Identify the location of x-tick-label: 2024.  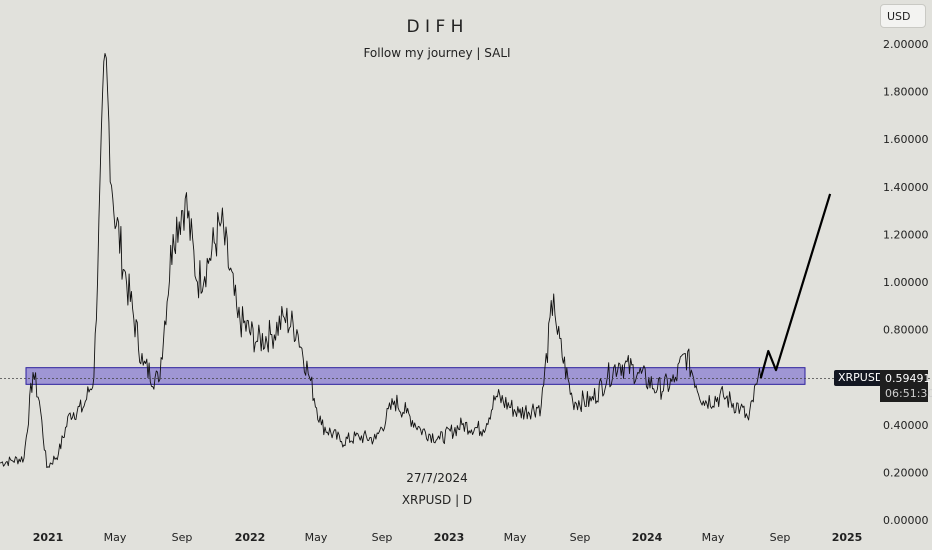
(647, 537).